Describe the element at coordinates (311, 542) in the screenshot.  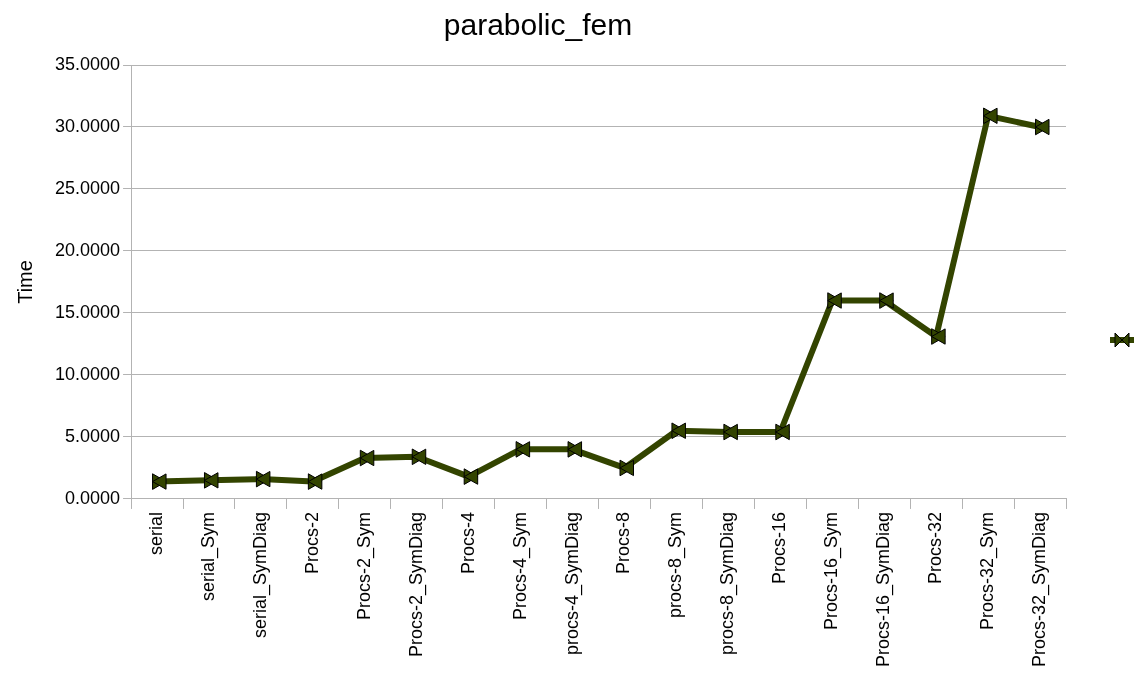
I see `x-tick-label: Procs-2` at that location.